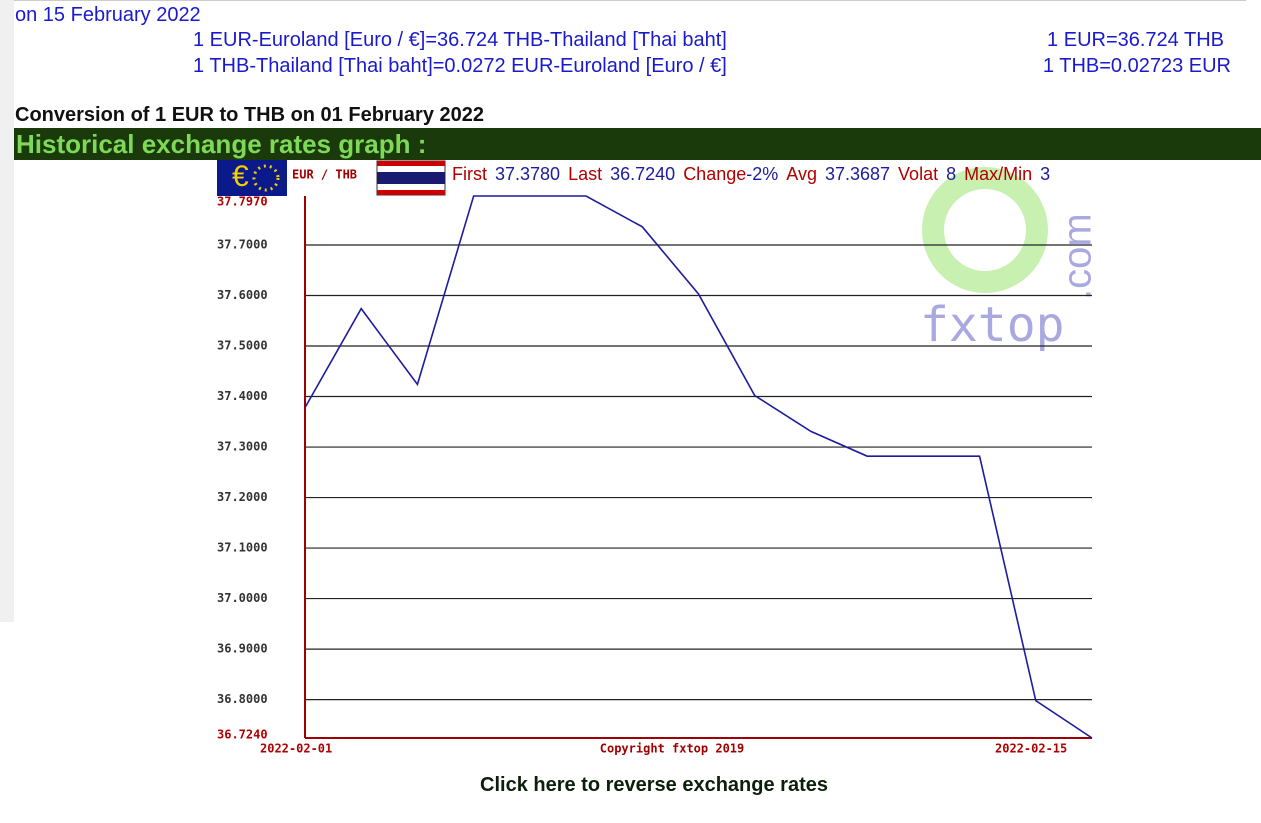 The width and height of the screenshot is (1261, 823). I want to click on stat-label: First, so click(469, 174).